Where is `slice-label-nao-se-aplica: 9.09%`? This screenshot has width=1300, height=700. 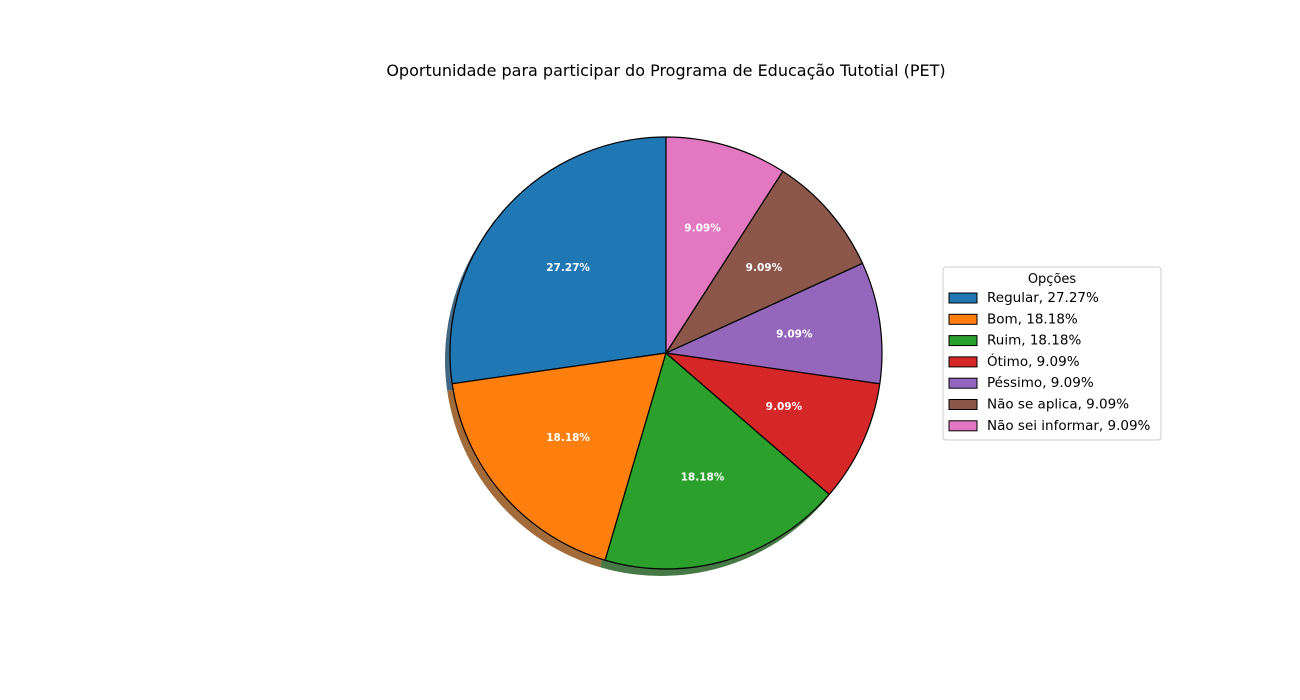
slice-label-nao-se-aplica: 9.09% is located at coordinates (764, 268).